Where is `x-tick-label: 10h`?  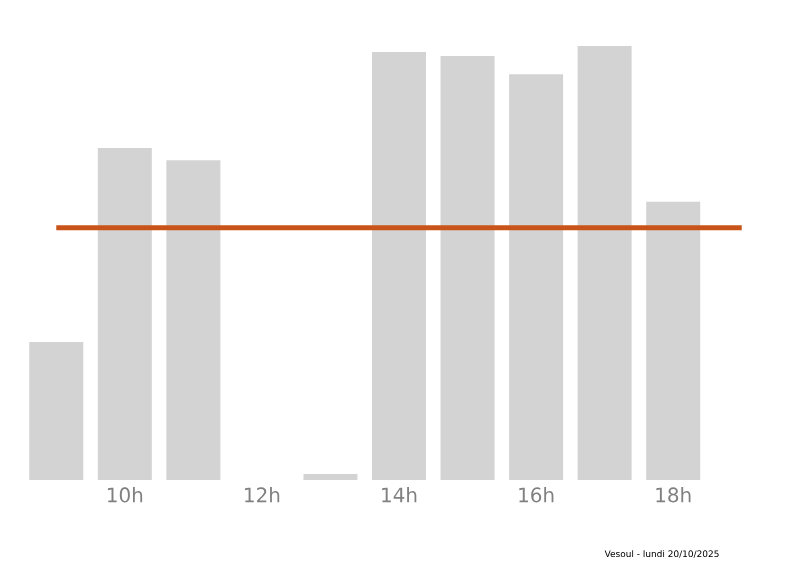 x-tick-label: 10h is located at coordinates (125, 495).